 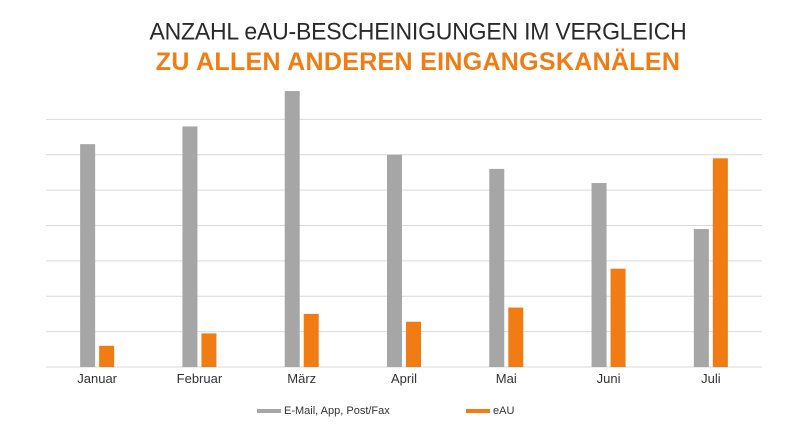 I want to click on x-tick-label: Februar, so click(x=200, y=378).